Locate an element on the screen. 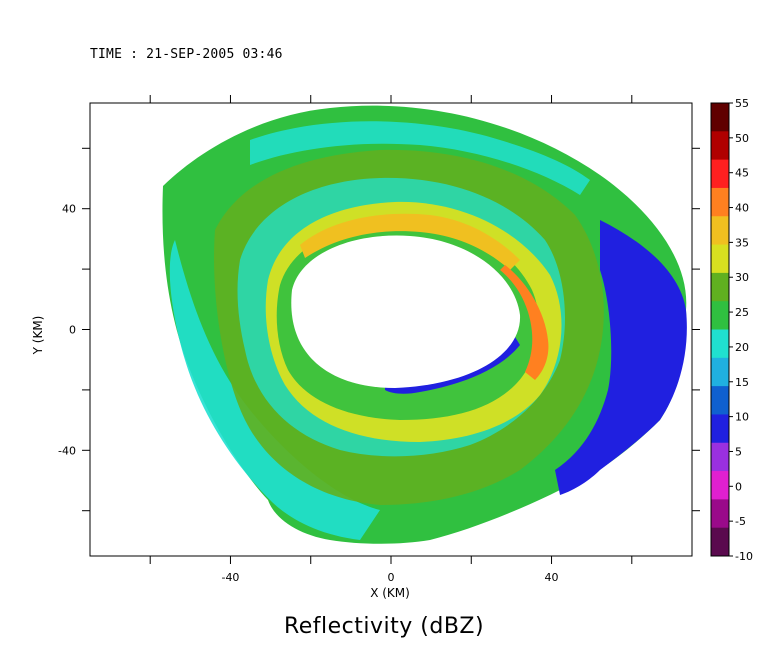 Image resolution: width=768 pixels, height=662 pixels. colorbar-frame is located at coordinates (720, 329).